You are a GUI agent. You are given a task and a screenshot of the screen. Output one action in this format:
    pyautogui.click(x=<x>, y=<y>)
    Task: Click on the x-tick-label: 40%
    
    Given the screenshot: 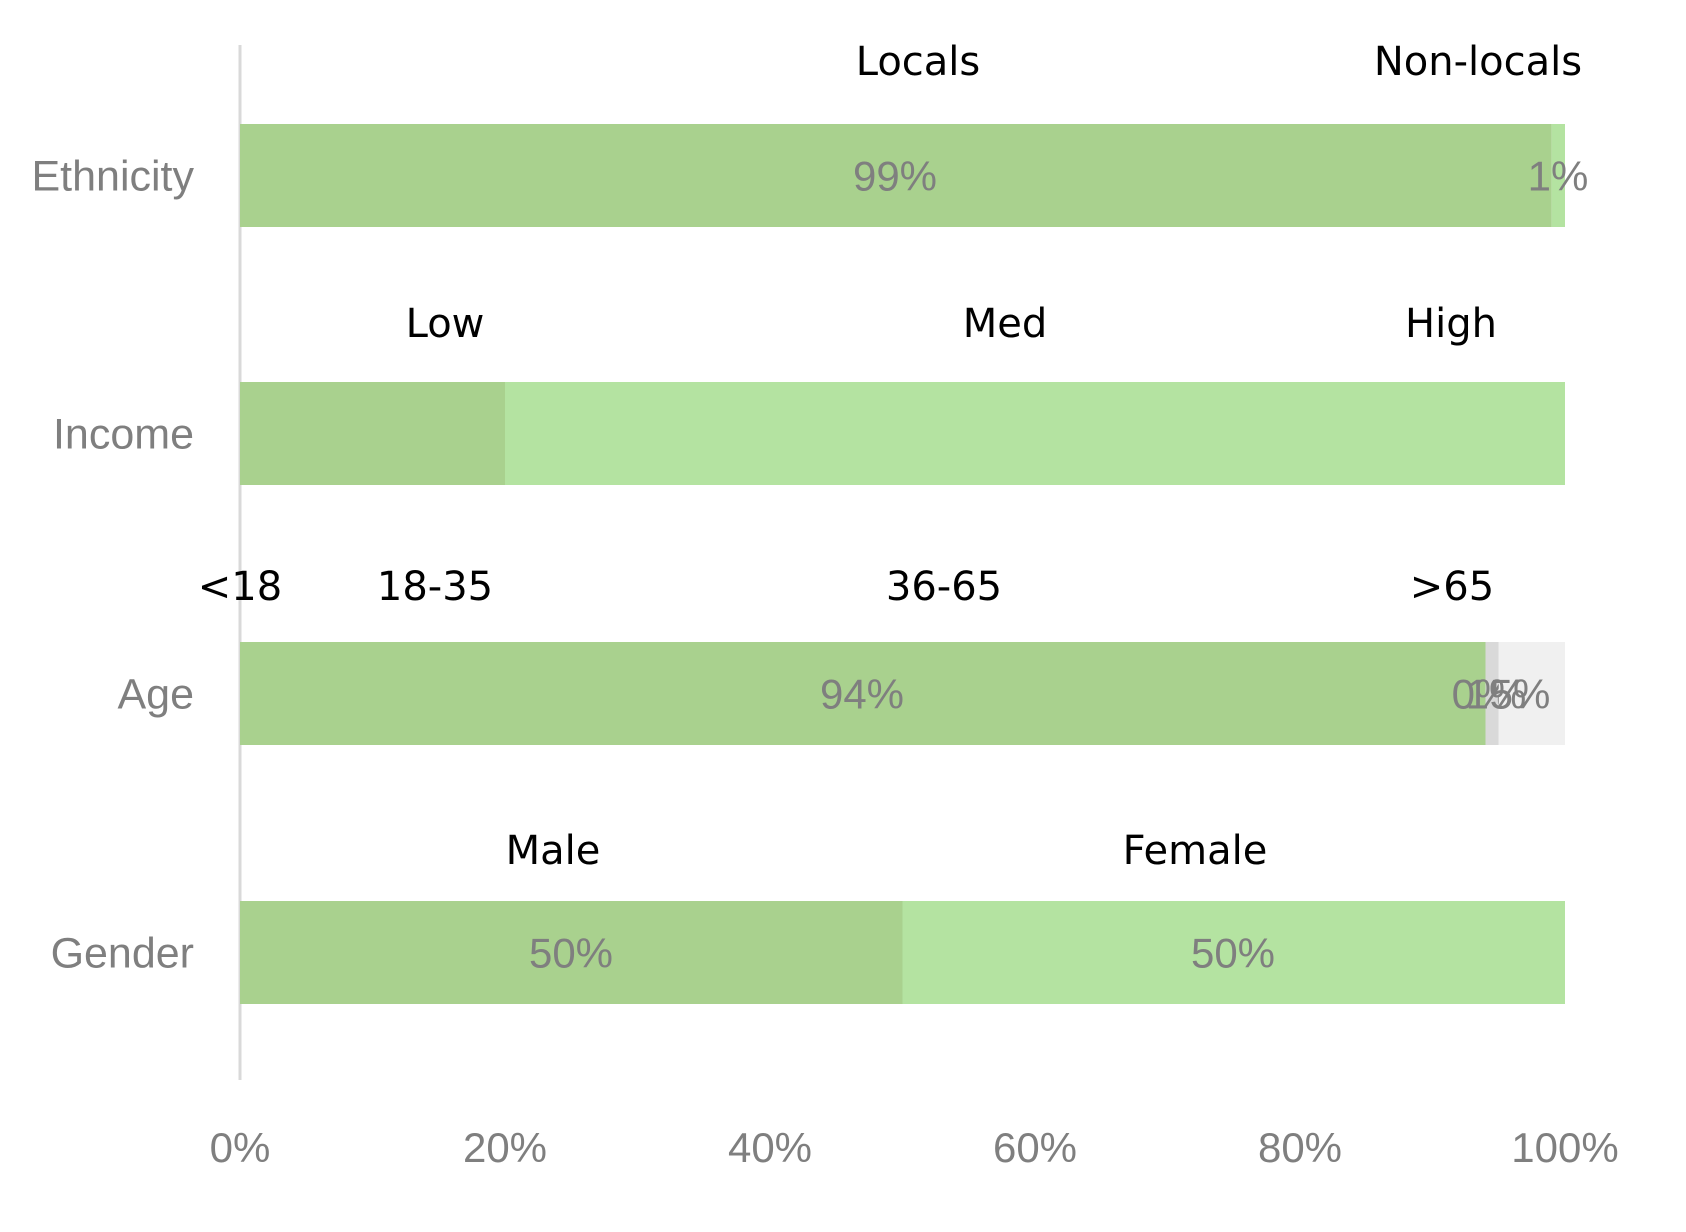 What is the action you would take?
    pyautogui.click(x=770, y=1147)
    